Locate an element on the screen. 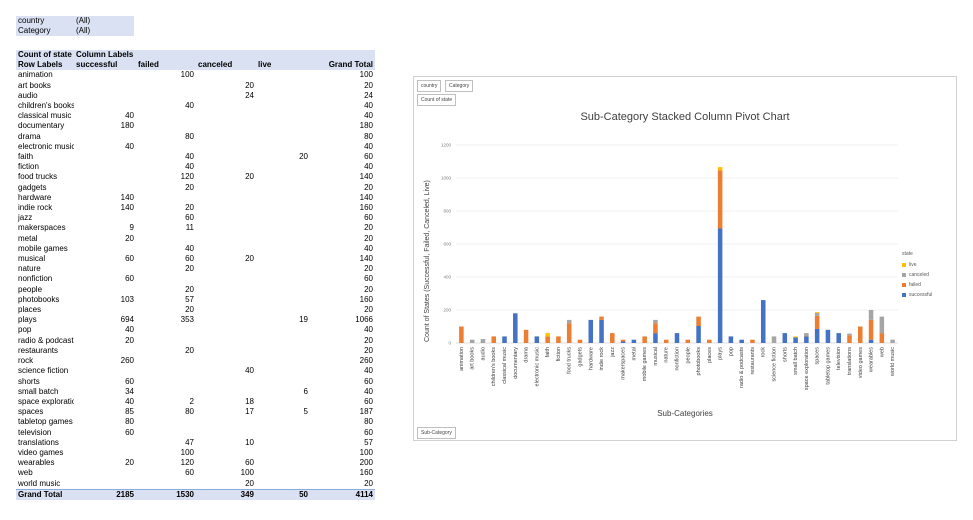 This screenshot has width=973, height=520. table-cell: nature is located at coordinates (29, 269).